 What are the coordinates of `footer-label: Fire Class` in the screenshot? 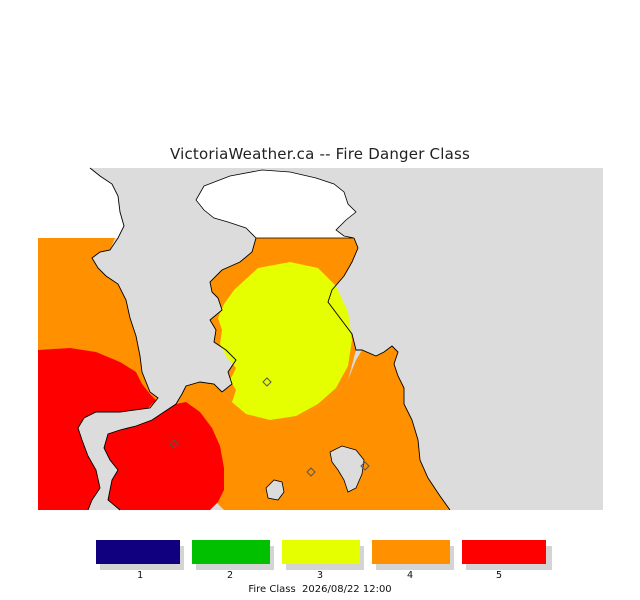 It's located at (272, 589).